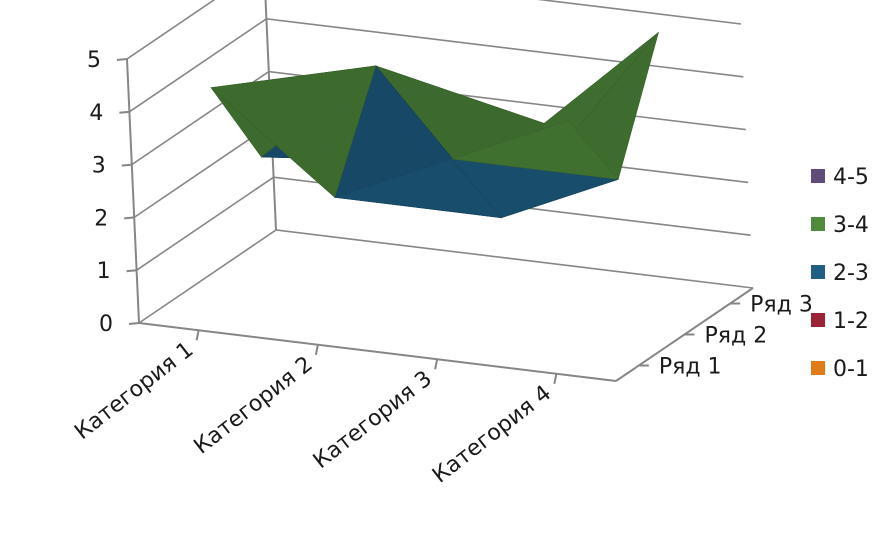 This screenshot has height=539, width=888. Describe the element at coordinates (690, 367) in the screenshot. I see `series-tick-label: Ряд 1` at that location.